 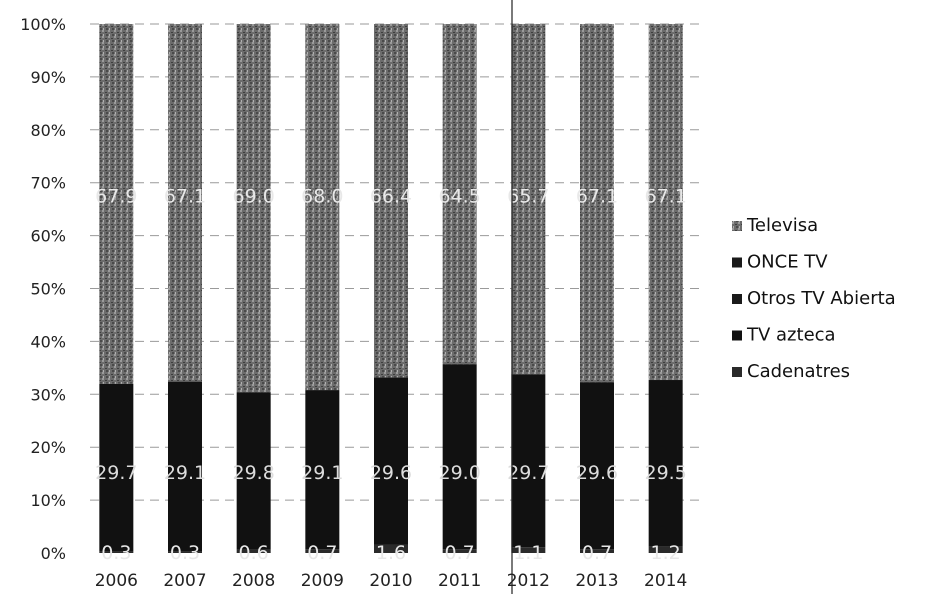 What do you see at coordinates (596, 581) in the screenshot?
I see `x-tick-label: 2013` at bounding box center [596, 581].